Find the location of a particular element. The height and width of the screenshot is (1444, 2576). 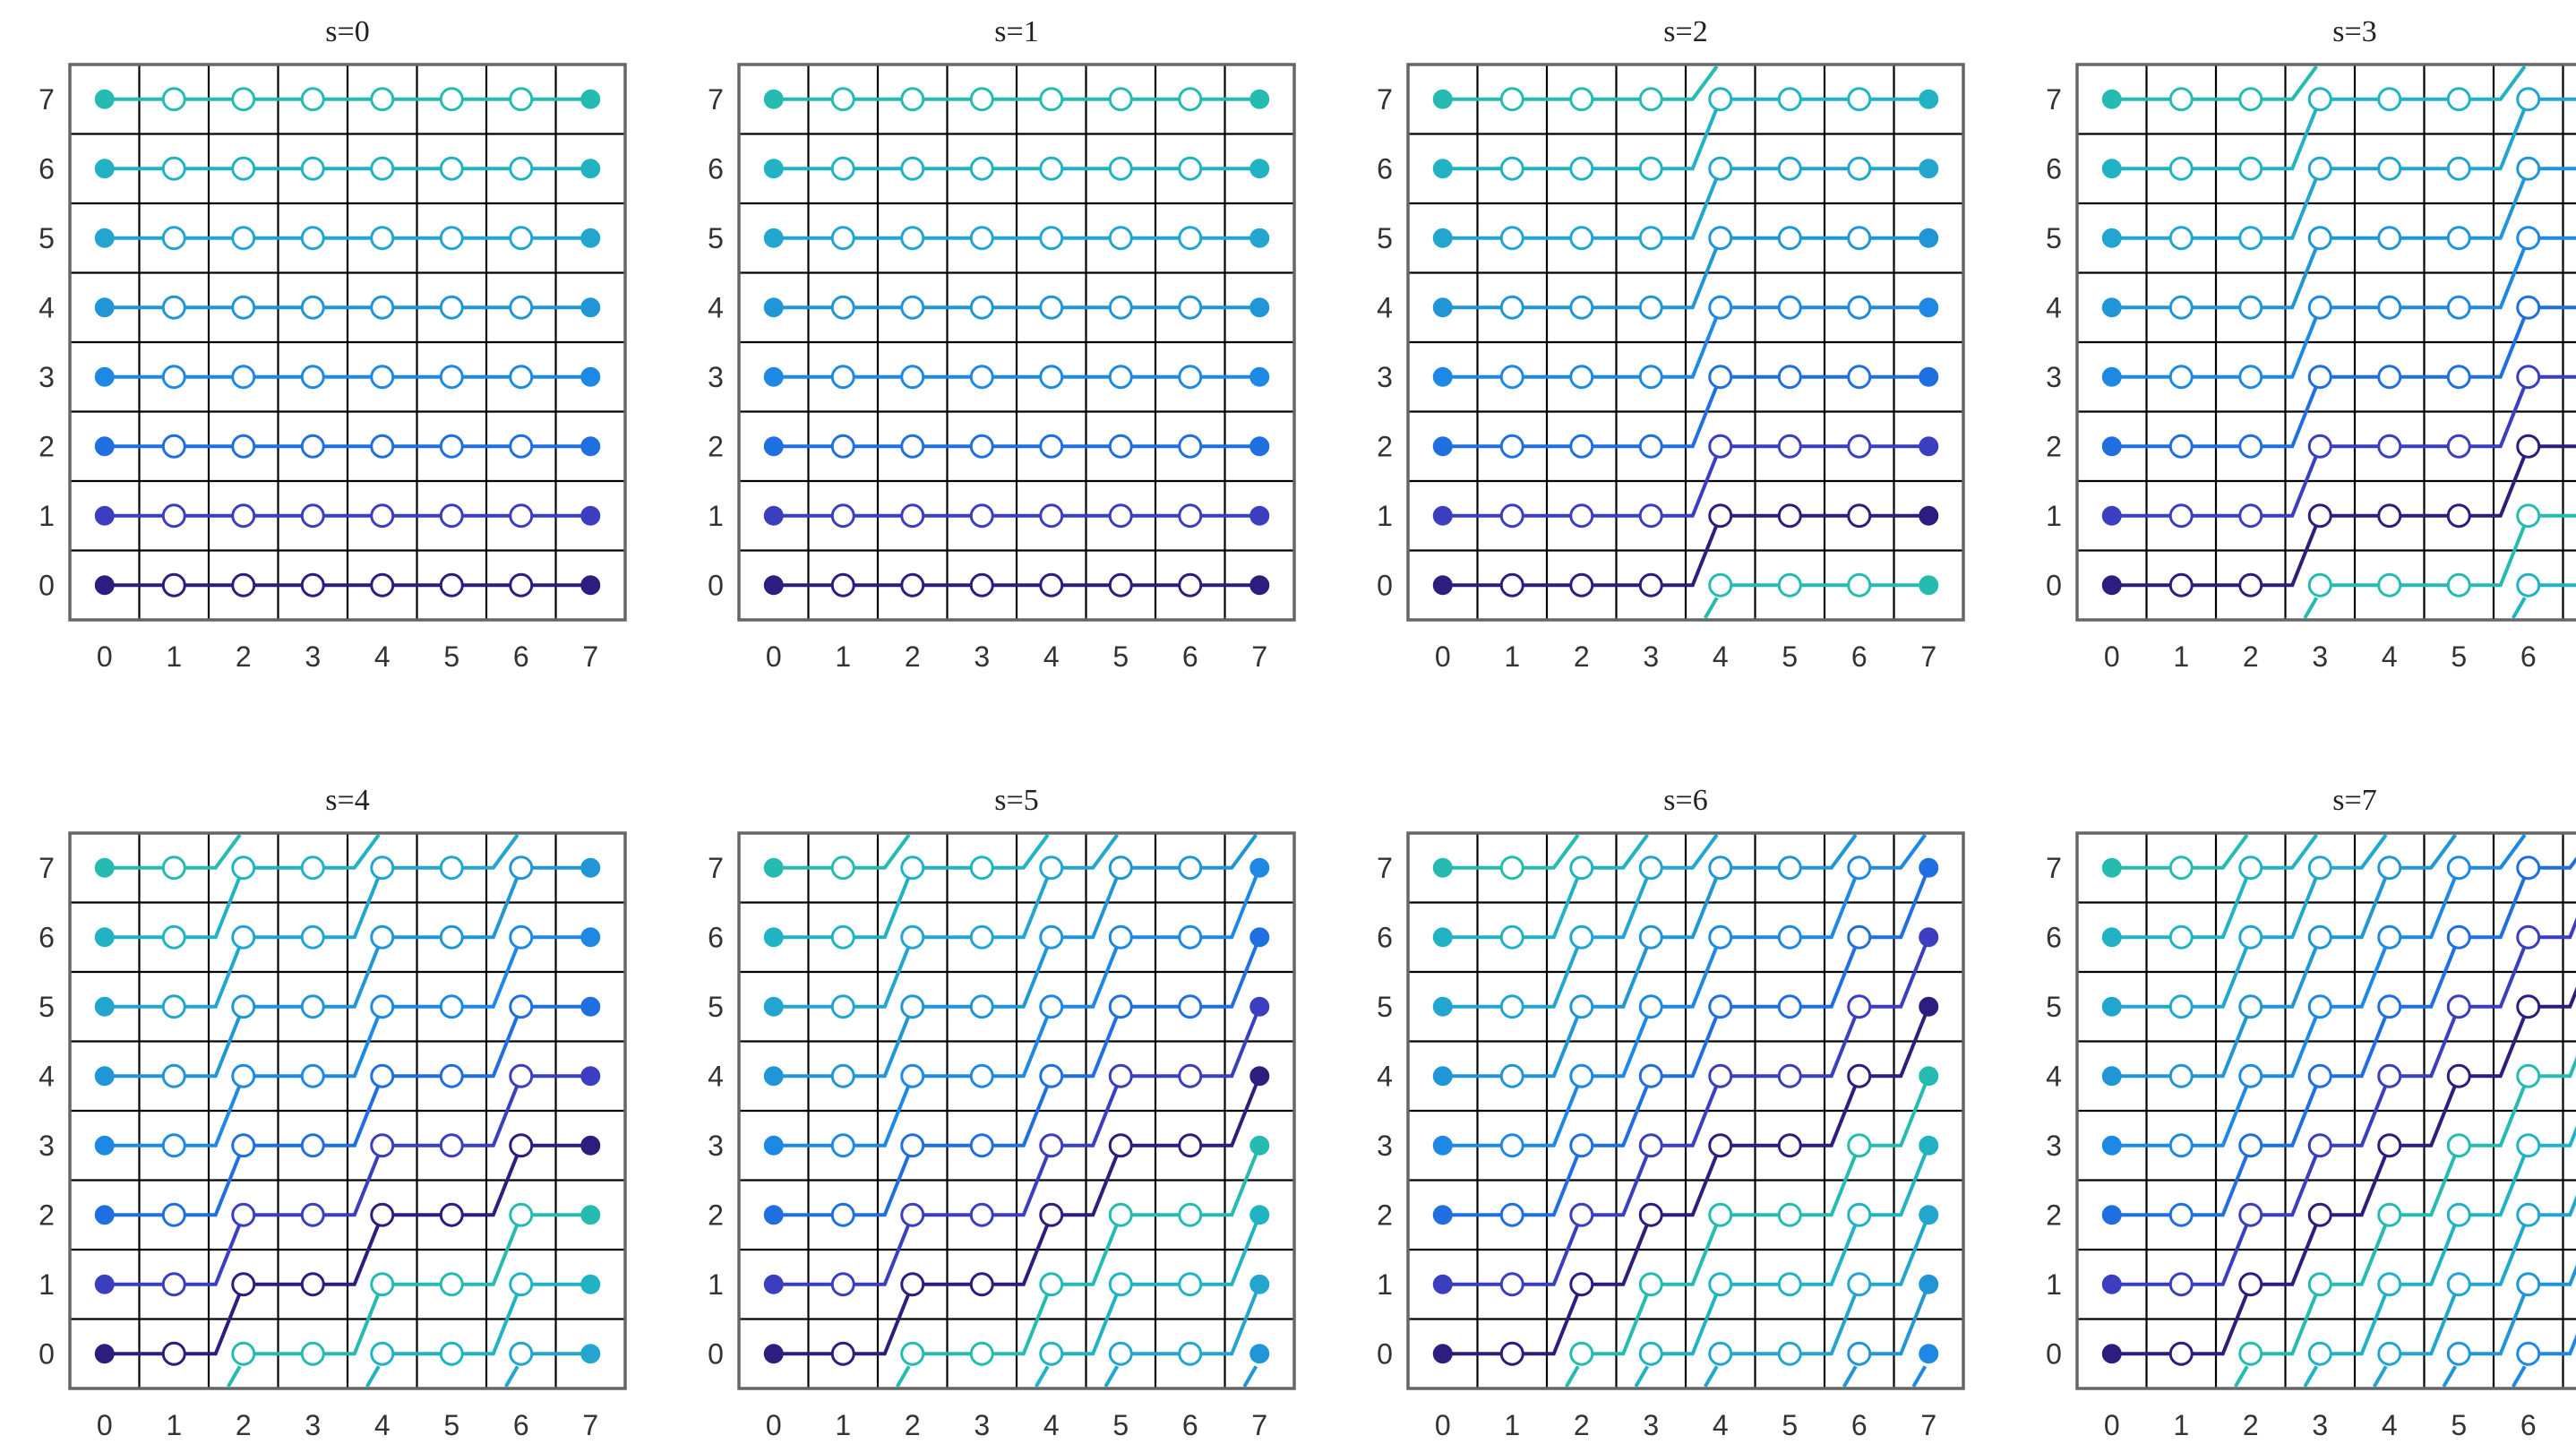

y-tick-label: 6 is located at coordinates (2054, 168).